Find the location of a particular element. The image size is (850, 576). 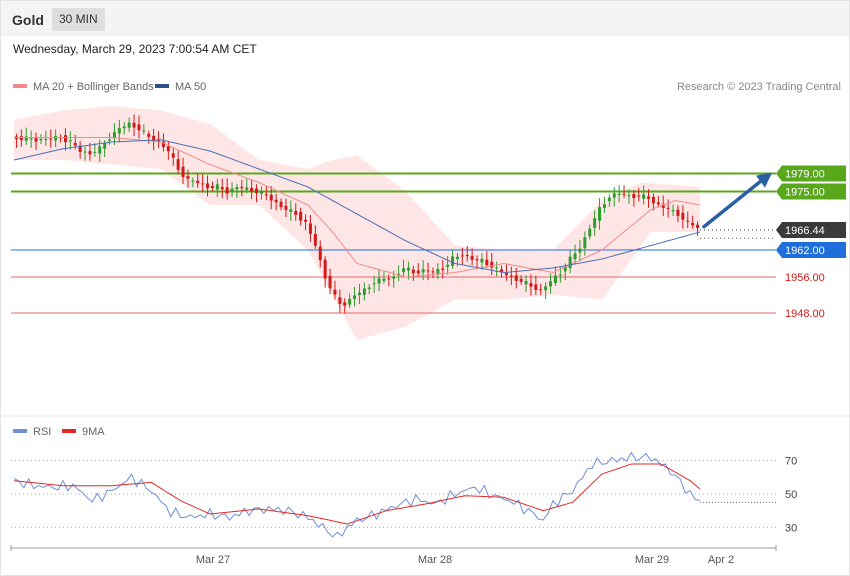

rsi-line is located at coordinates (357, 494).